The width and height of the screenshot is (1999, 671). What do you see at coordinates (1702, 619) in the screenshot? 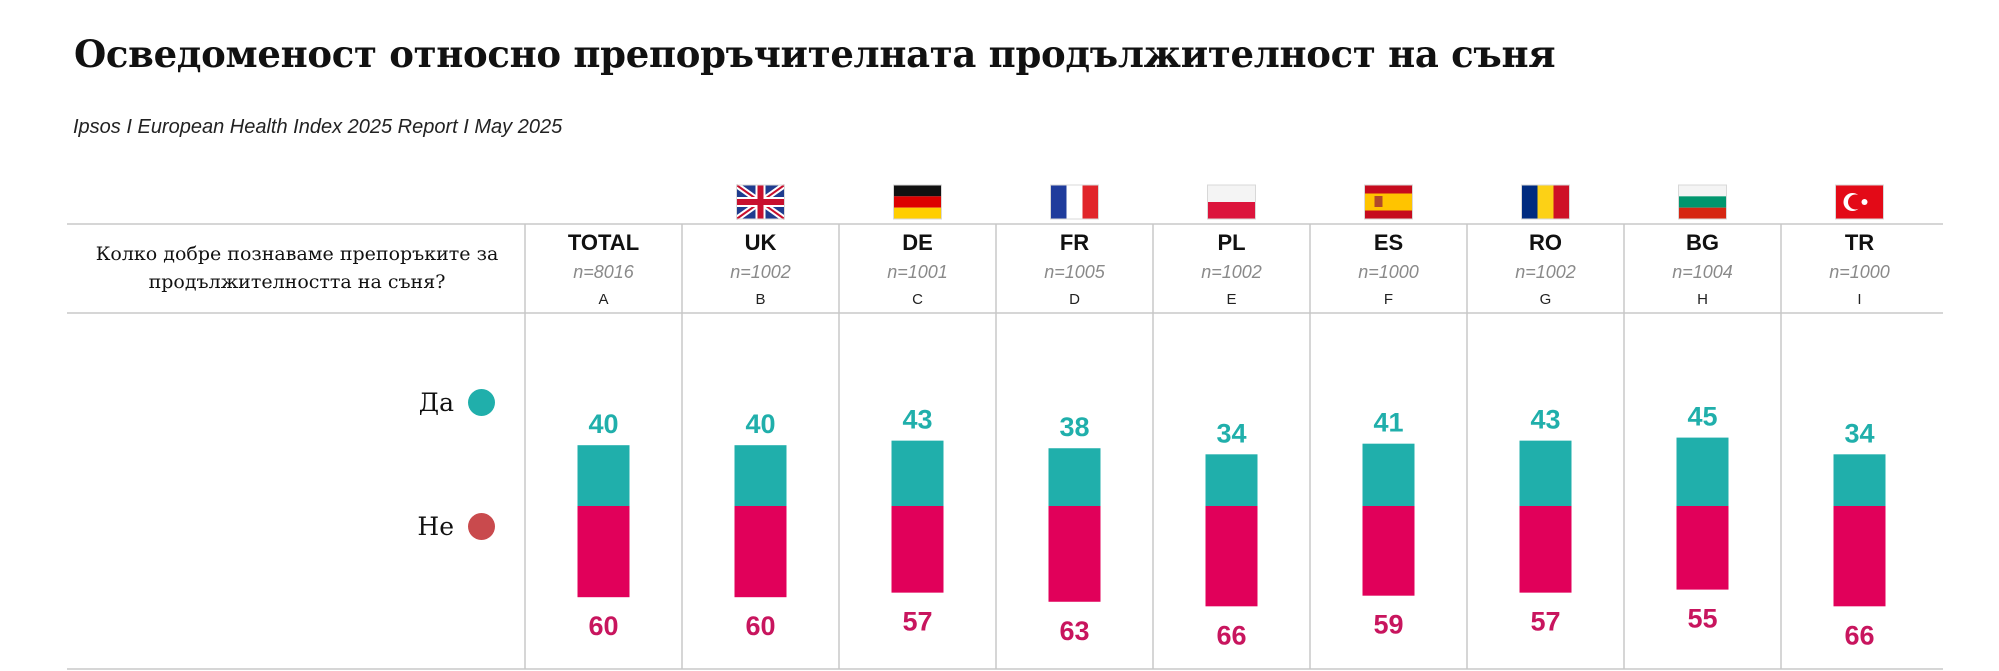
I see `data-label-no: 55` at bounding box center [1702, 619].